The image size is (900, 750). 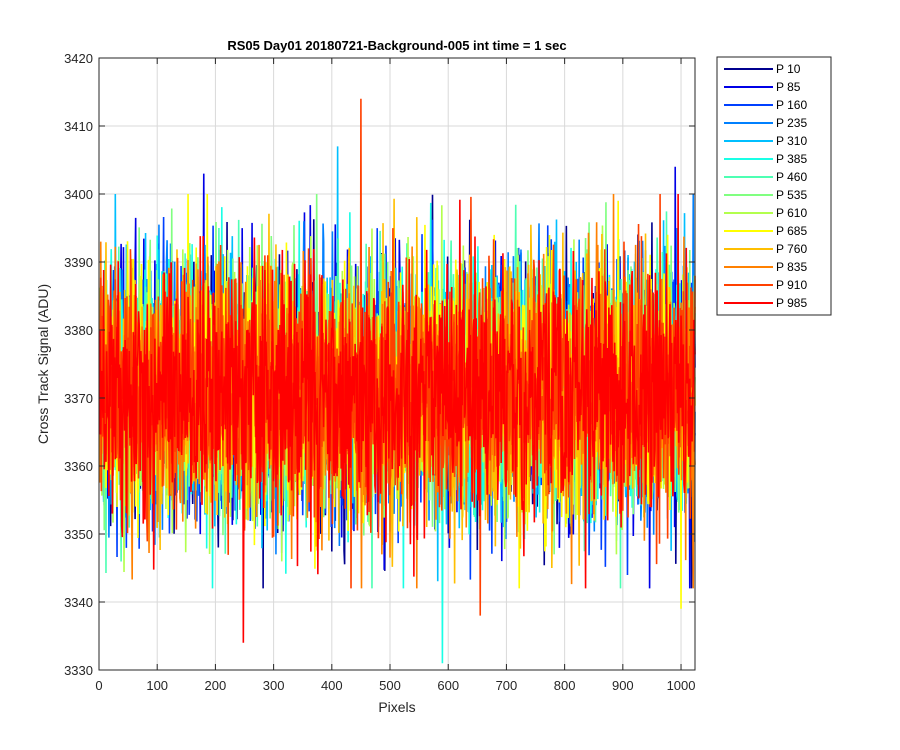 What do you see at coordinates (78, 398) in the screenshot?
I see `y-tick-label: 3370` at bounding box center [78, 398].